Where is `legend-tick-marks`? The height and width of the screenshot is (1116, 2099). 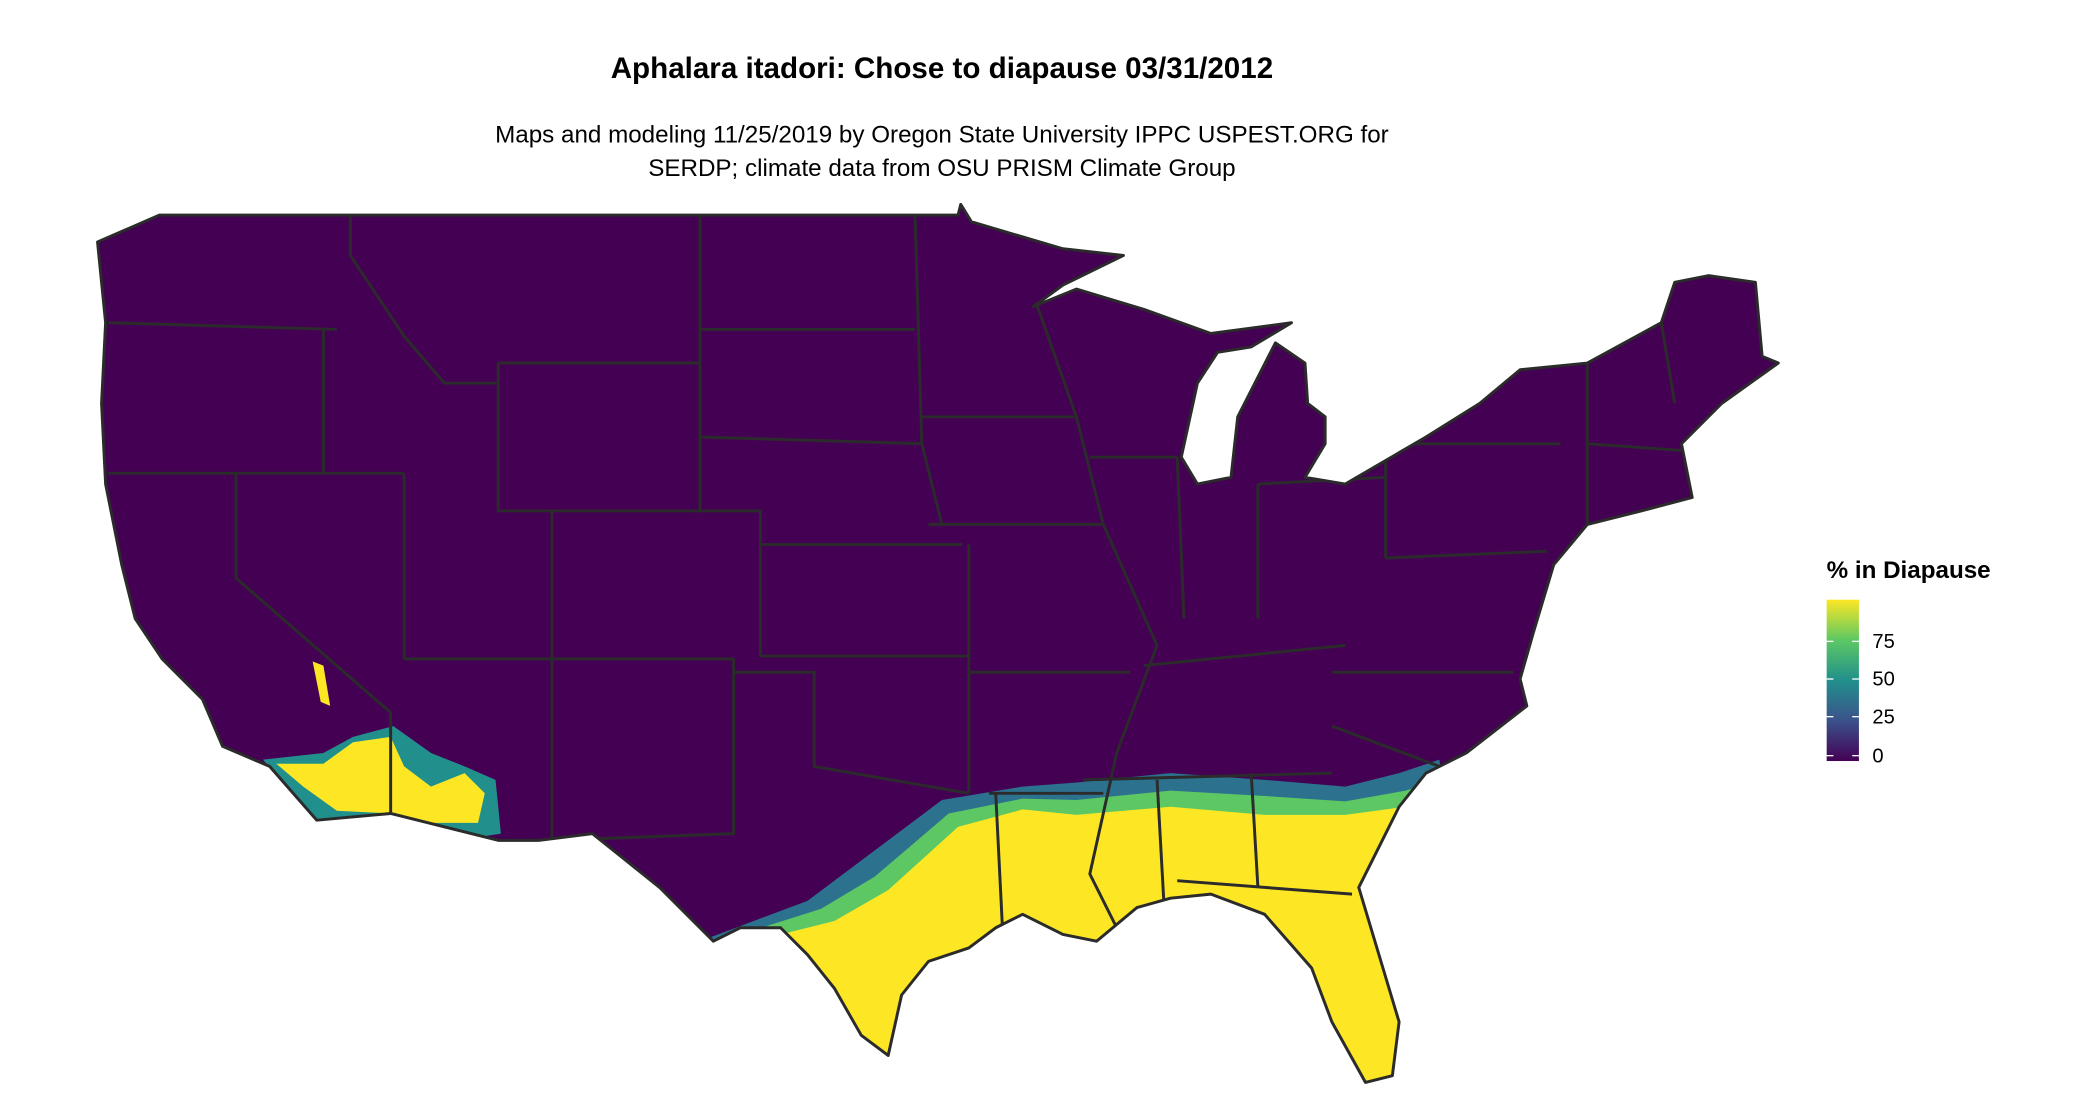
legend-tick-marks is located at coordinates (1842, 698).